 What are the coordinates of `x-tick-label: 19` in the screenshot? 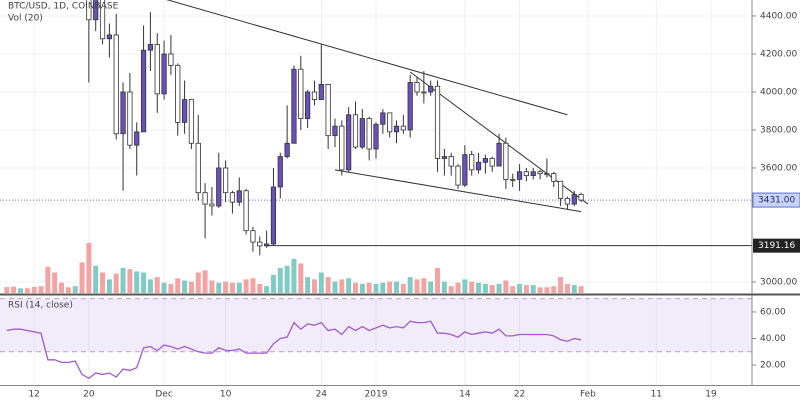 It's located at (711, 395).